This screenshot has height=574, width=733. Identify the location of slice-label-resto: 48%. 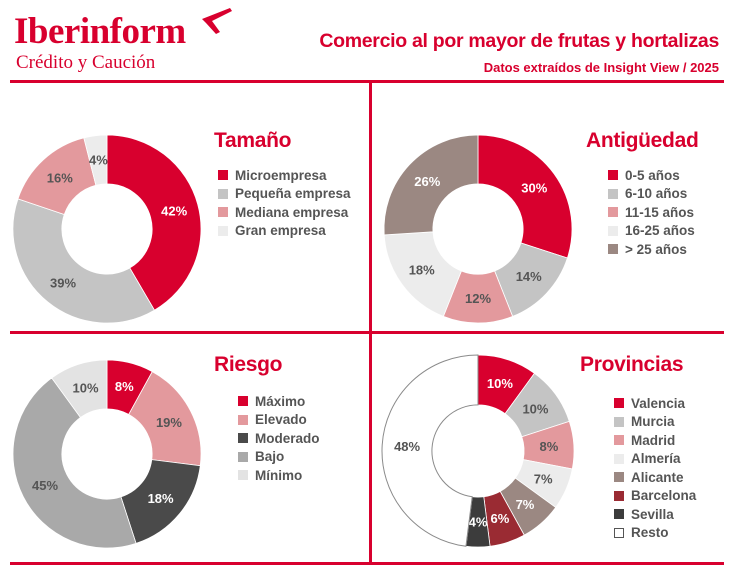
(407, 446).